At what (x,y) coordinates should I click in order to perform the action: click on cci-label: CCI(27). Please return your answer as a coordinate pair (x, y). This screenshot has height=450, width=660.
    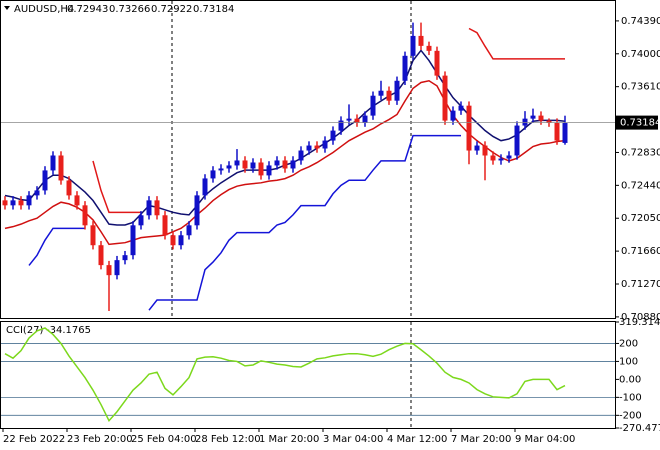
    Looking at the image, I should click on (25, 330).